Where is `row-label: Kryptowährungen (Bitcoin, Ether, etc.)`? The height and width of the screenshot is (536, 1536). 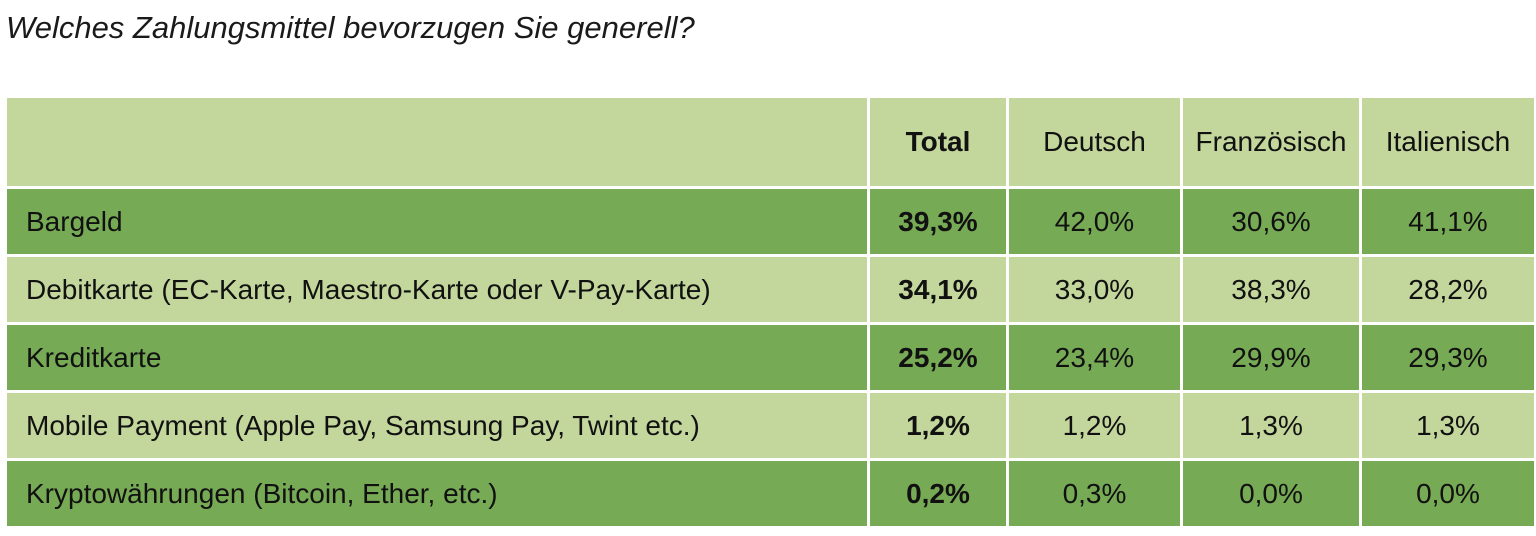 row-label: Kryptowährungen (Bitcoin, Ether, etc.) is located at coordinates (437, 493).